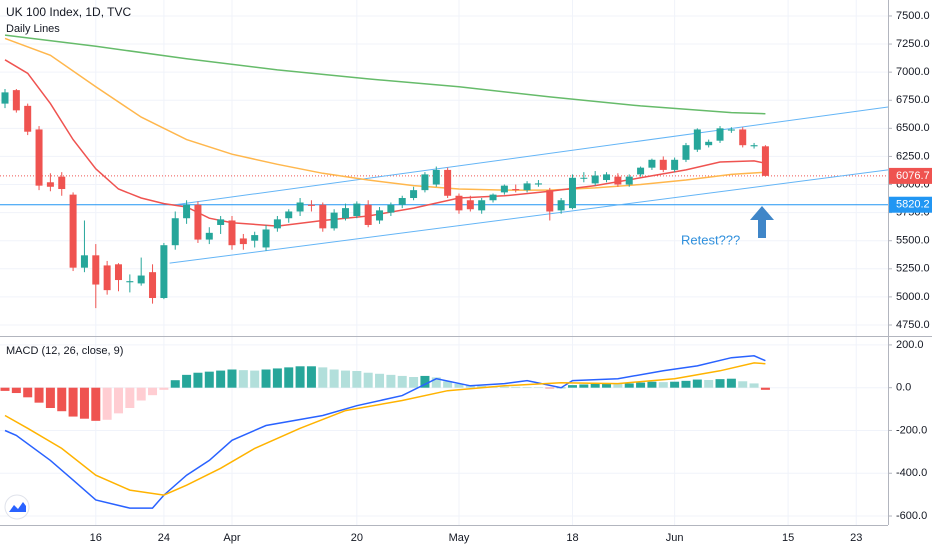 This screenshot has height=550, width=932. What do you see at coordinates (710, 239) in the screenshot?
I see `annotation: Retest???` at bounding box center [710, 239].